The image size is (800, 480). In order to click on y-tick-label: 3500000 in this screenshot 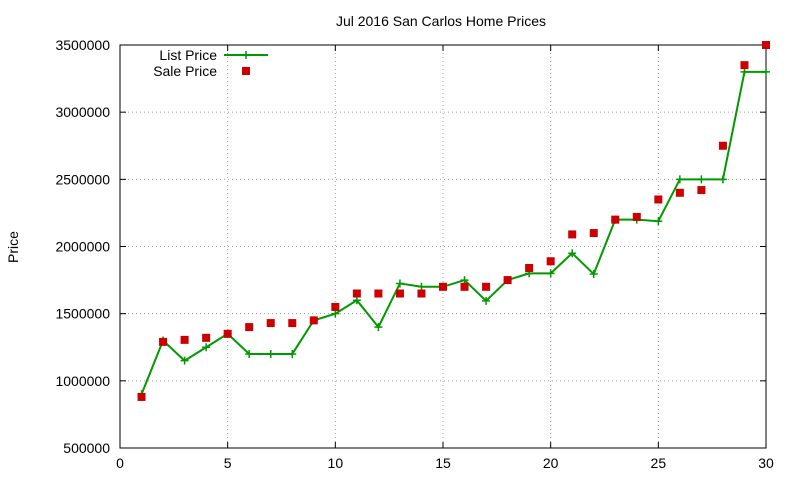, I will do `click(82, 45)`.